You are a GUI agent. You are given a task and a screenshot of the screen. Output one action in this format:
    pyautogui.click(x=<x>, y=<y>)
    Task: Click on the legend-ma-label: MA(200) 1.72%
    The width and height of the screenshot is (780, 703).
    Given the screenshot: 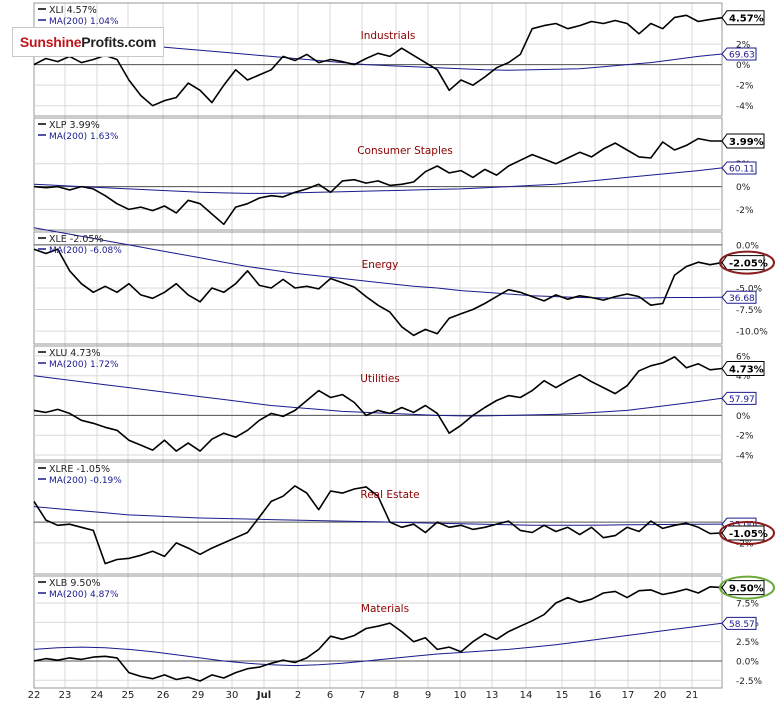 What is the action you would take?
    pyautogui.click(x=84, y=365)
    